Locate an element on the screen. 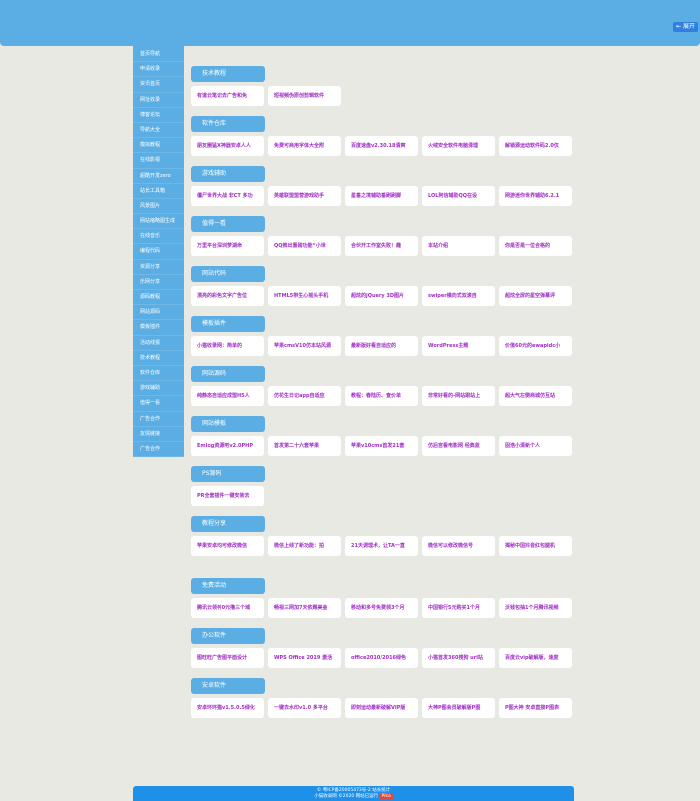  sidebar-item: 游戏辅助 is located at coordinates (158, 389).